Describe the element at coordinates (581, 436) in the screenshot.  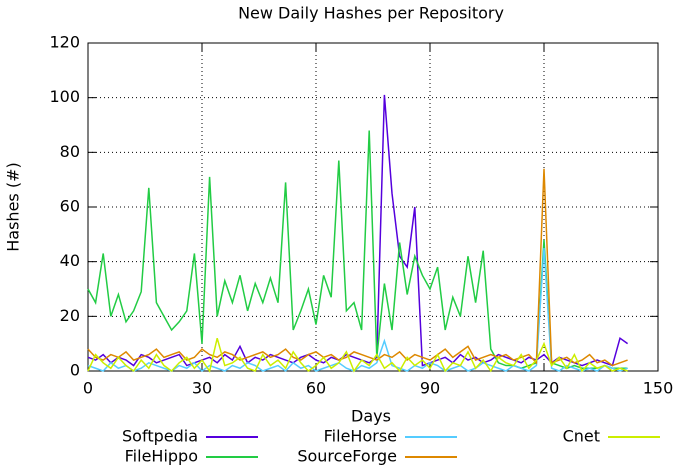
I see `legend-label: Cnet` at that location.